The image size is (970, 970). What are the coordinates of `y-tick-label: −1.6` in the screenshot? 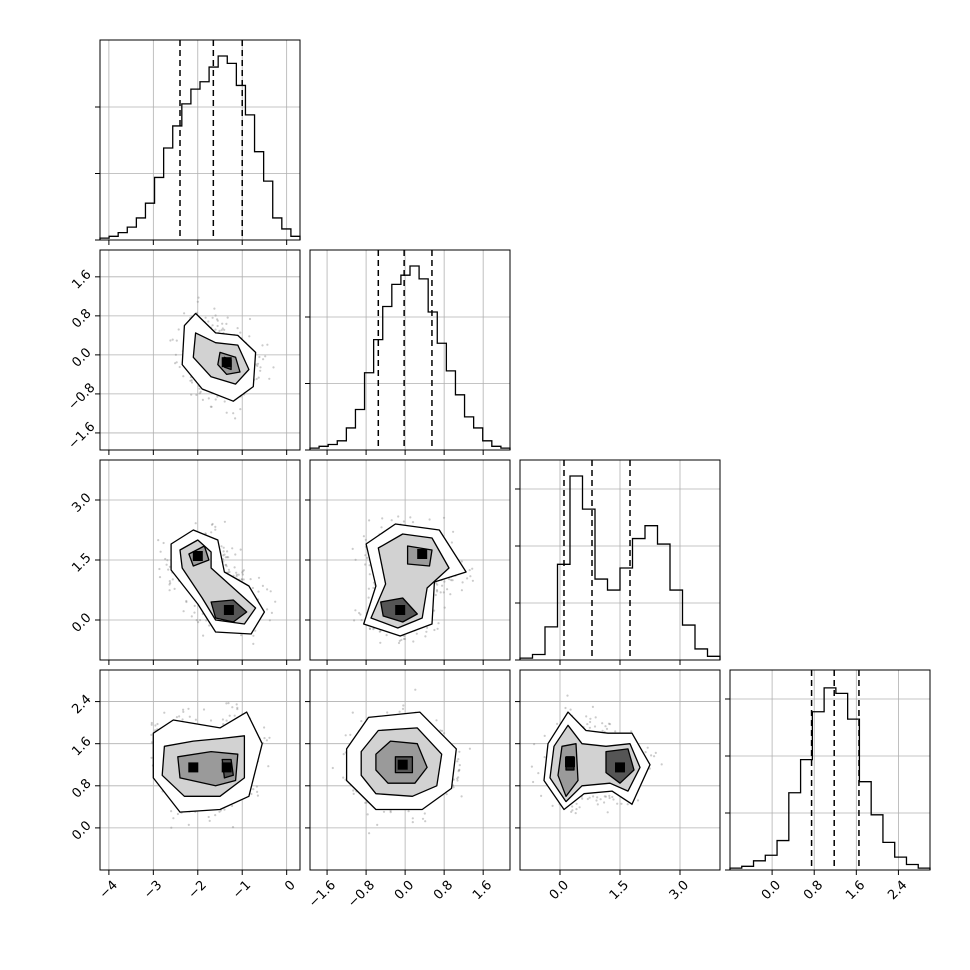 It's located at (82, 435).